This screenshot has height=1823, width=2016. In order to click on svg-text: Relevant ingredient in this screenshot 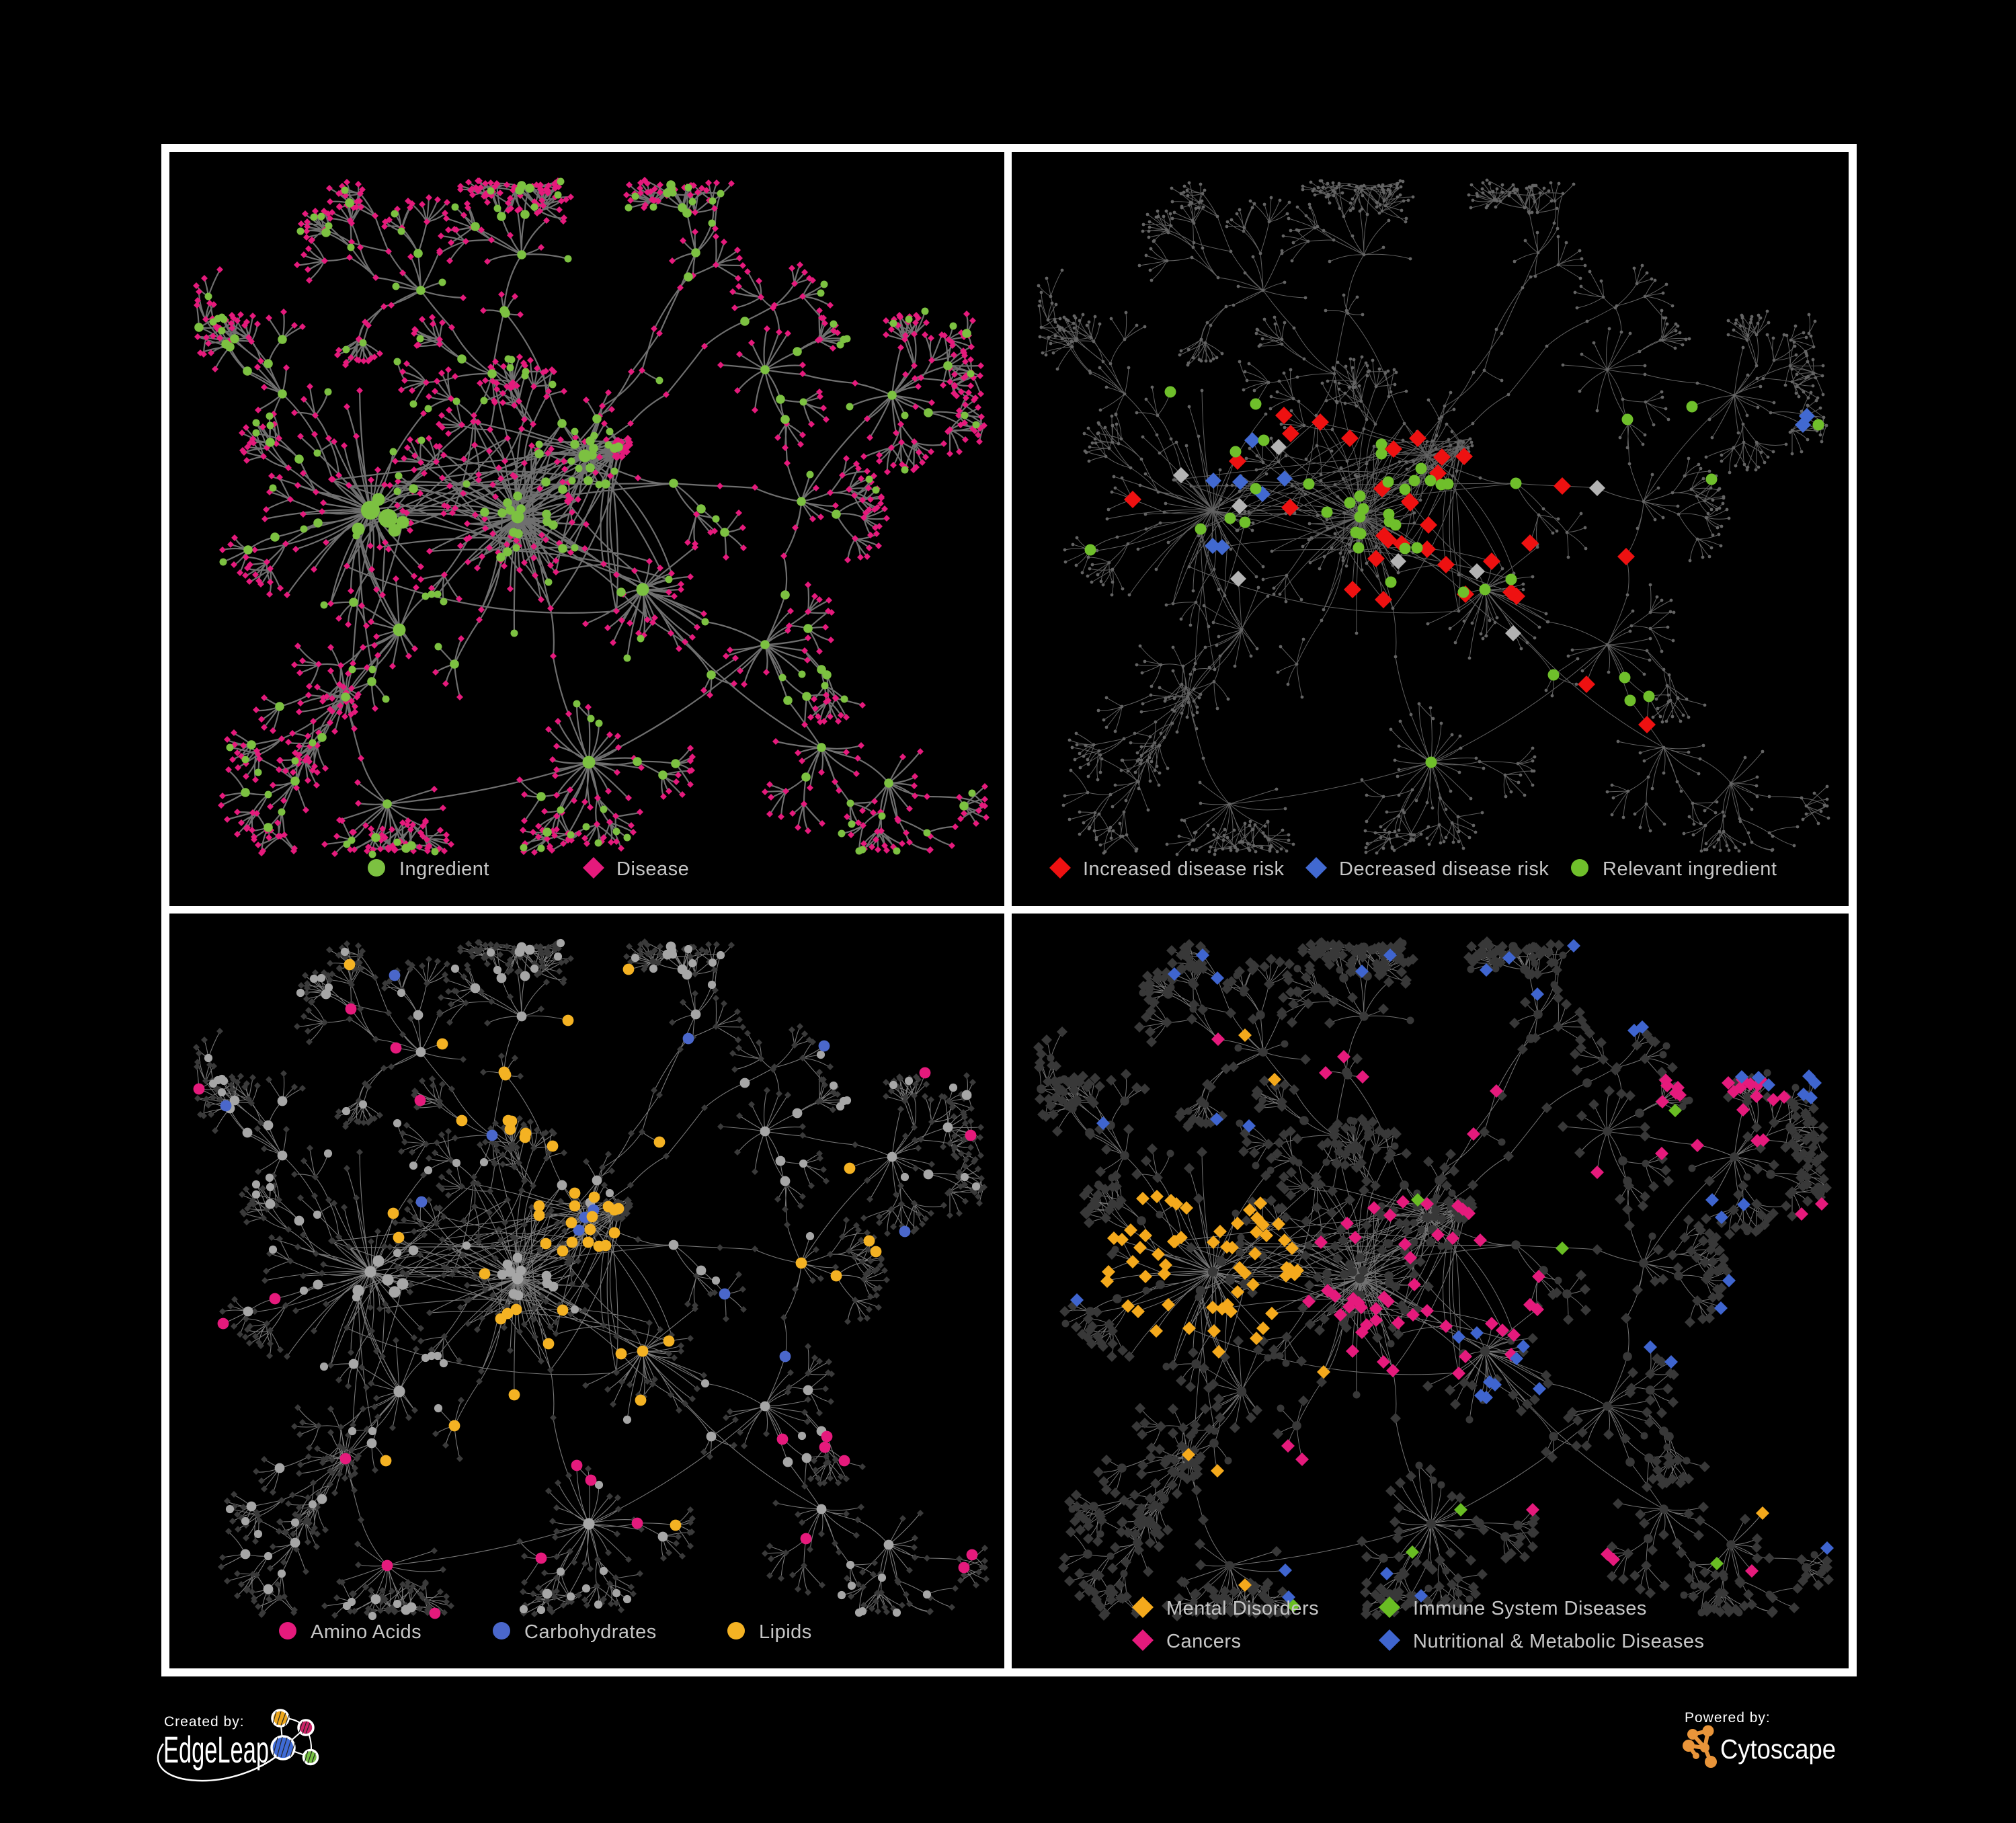, I will do `click(1690, 869)`.